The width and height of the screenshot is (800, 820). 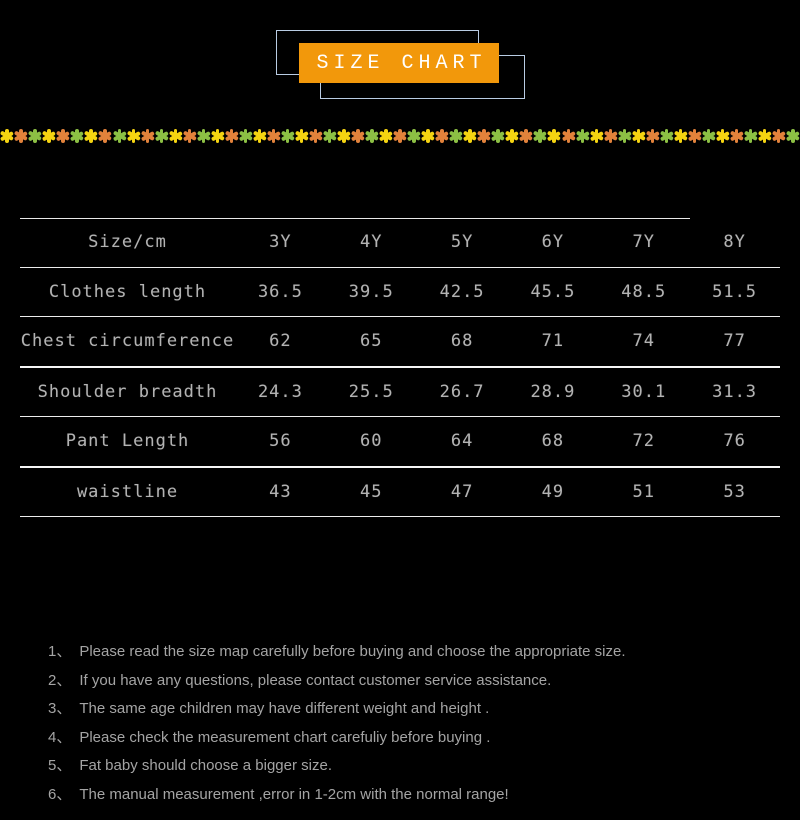 What do you see at coordinates (462, 341) in the screenshot?
I see `table-cell: 68` at bounding box center [462, 341].